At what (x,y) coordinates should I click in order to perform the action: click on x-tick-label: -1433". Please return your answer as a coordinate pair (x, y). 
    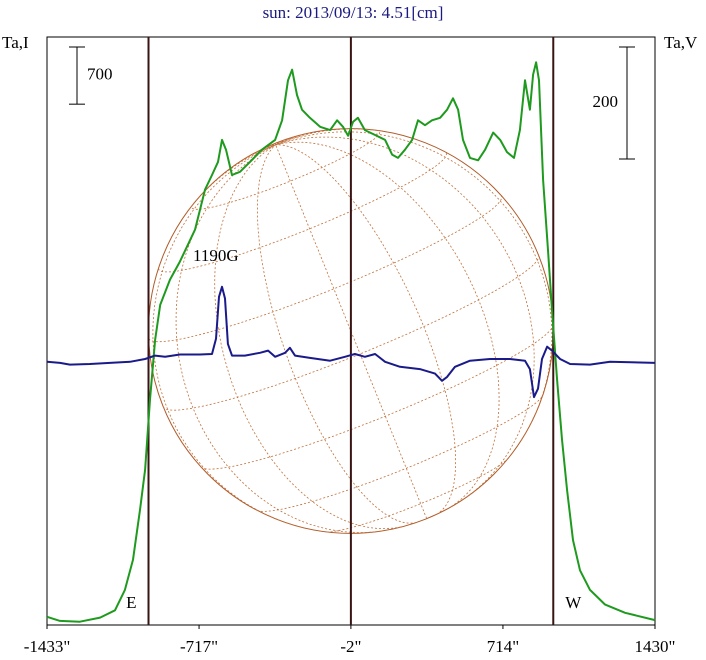
    Looking at the image, I should click on (47, 646).